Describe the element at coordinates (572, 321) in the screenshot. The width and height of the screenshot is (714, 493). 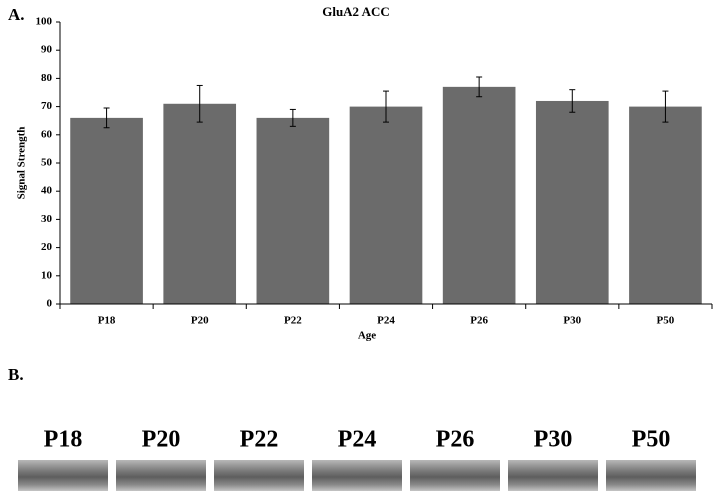
I see `x-tick-label: P30` at that location.